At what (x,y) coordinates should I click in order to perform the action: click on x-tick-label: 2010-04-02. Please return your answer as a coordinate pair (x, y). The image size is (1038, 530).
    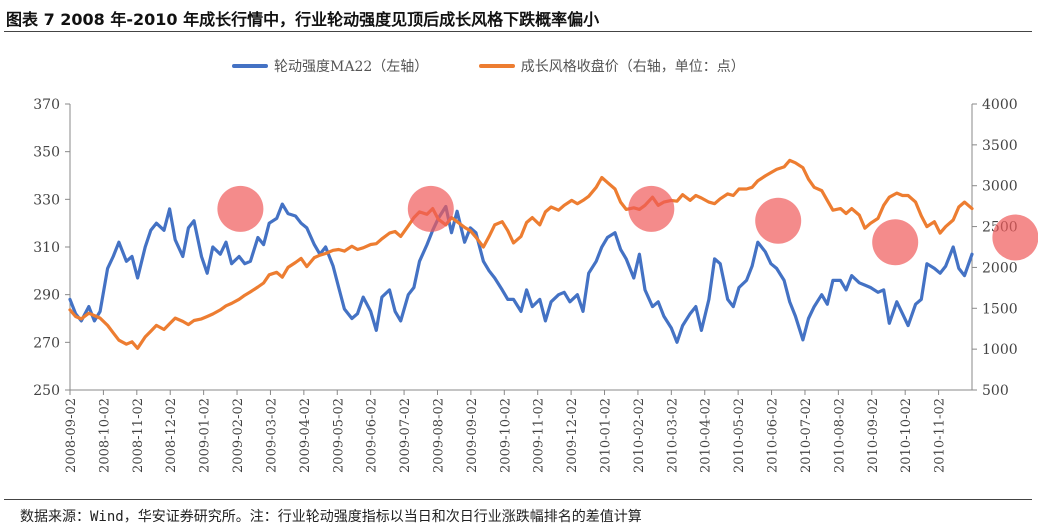
    Looking at the image, I should click on (706, 435).